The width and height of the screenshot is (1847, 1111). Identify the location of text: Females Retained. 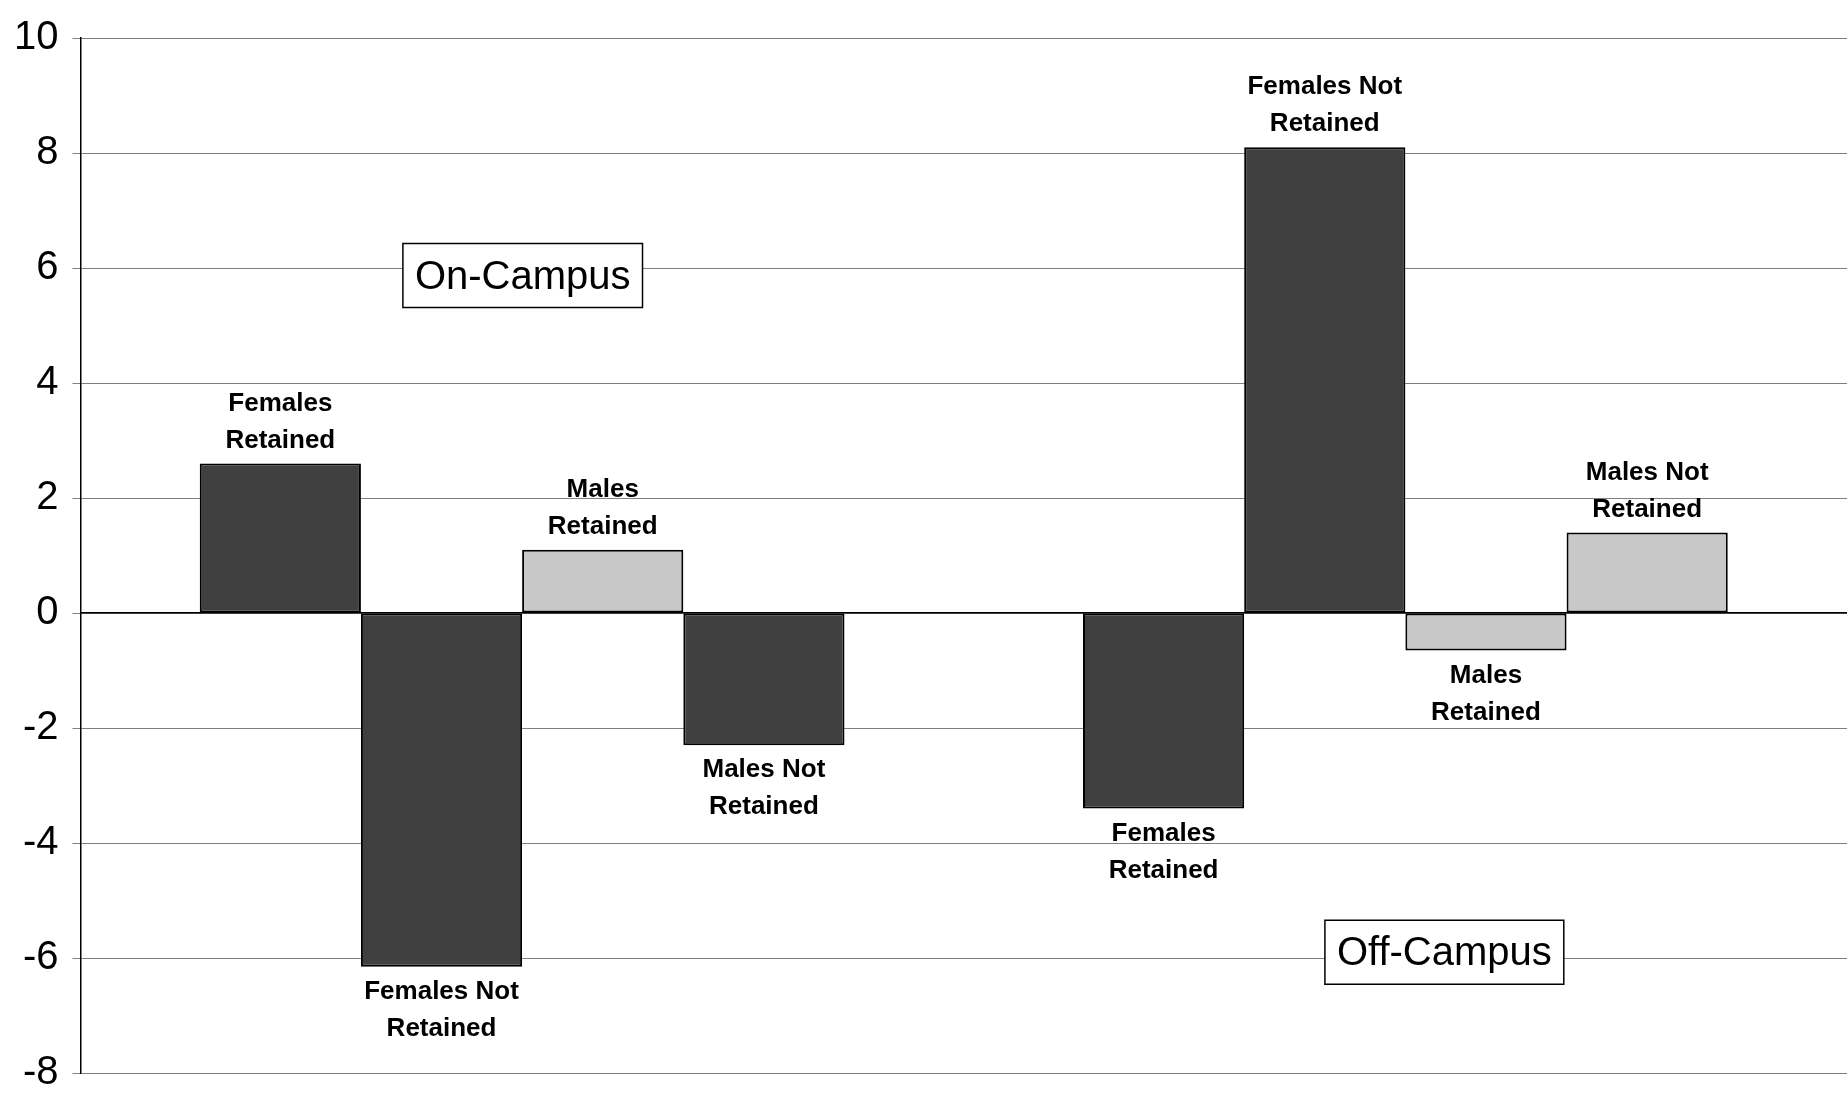
(280, 420).